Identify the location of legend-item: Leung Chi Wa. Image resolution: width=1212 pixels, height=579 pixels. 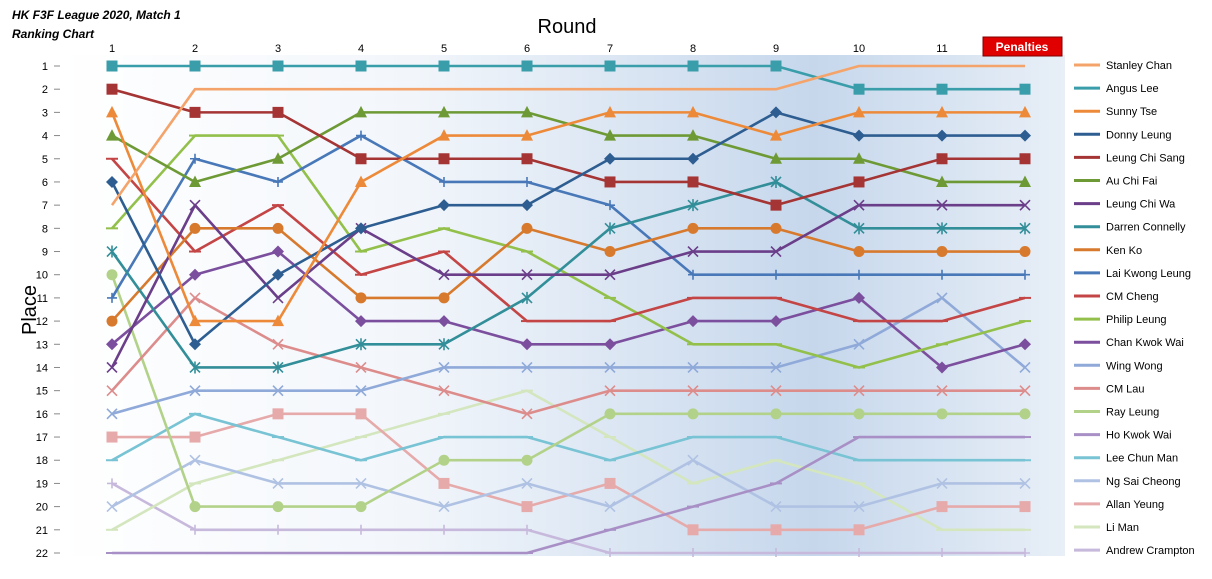
(1125, 205).